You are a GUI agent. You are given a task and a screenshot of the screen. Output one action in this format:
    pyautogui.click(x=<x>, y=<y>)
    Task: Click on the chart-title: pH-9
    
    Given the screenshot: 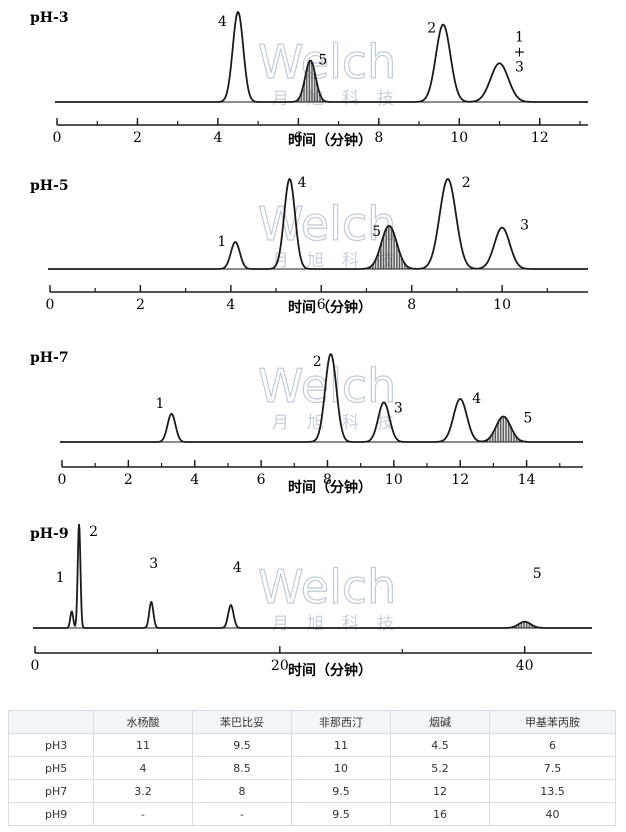 What is the action you would take?
    pyautogui.click(x=49, y=534)
    